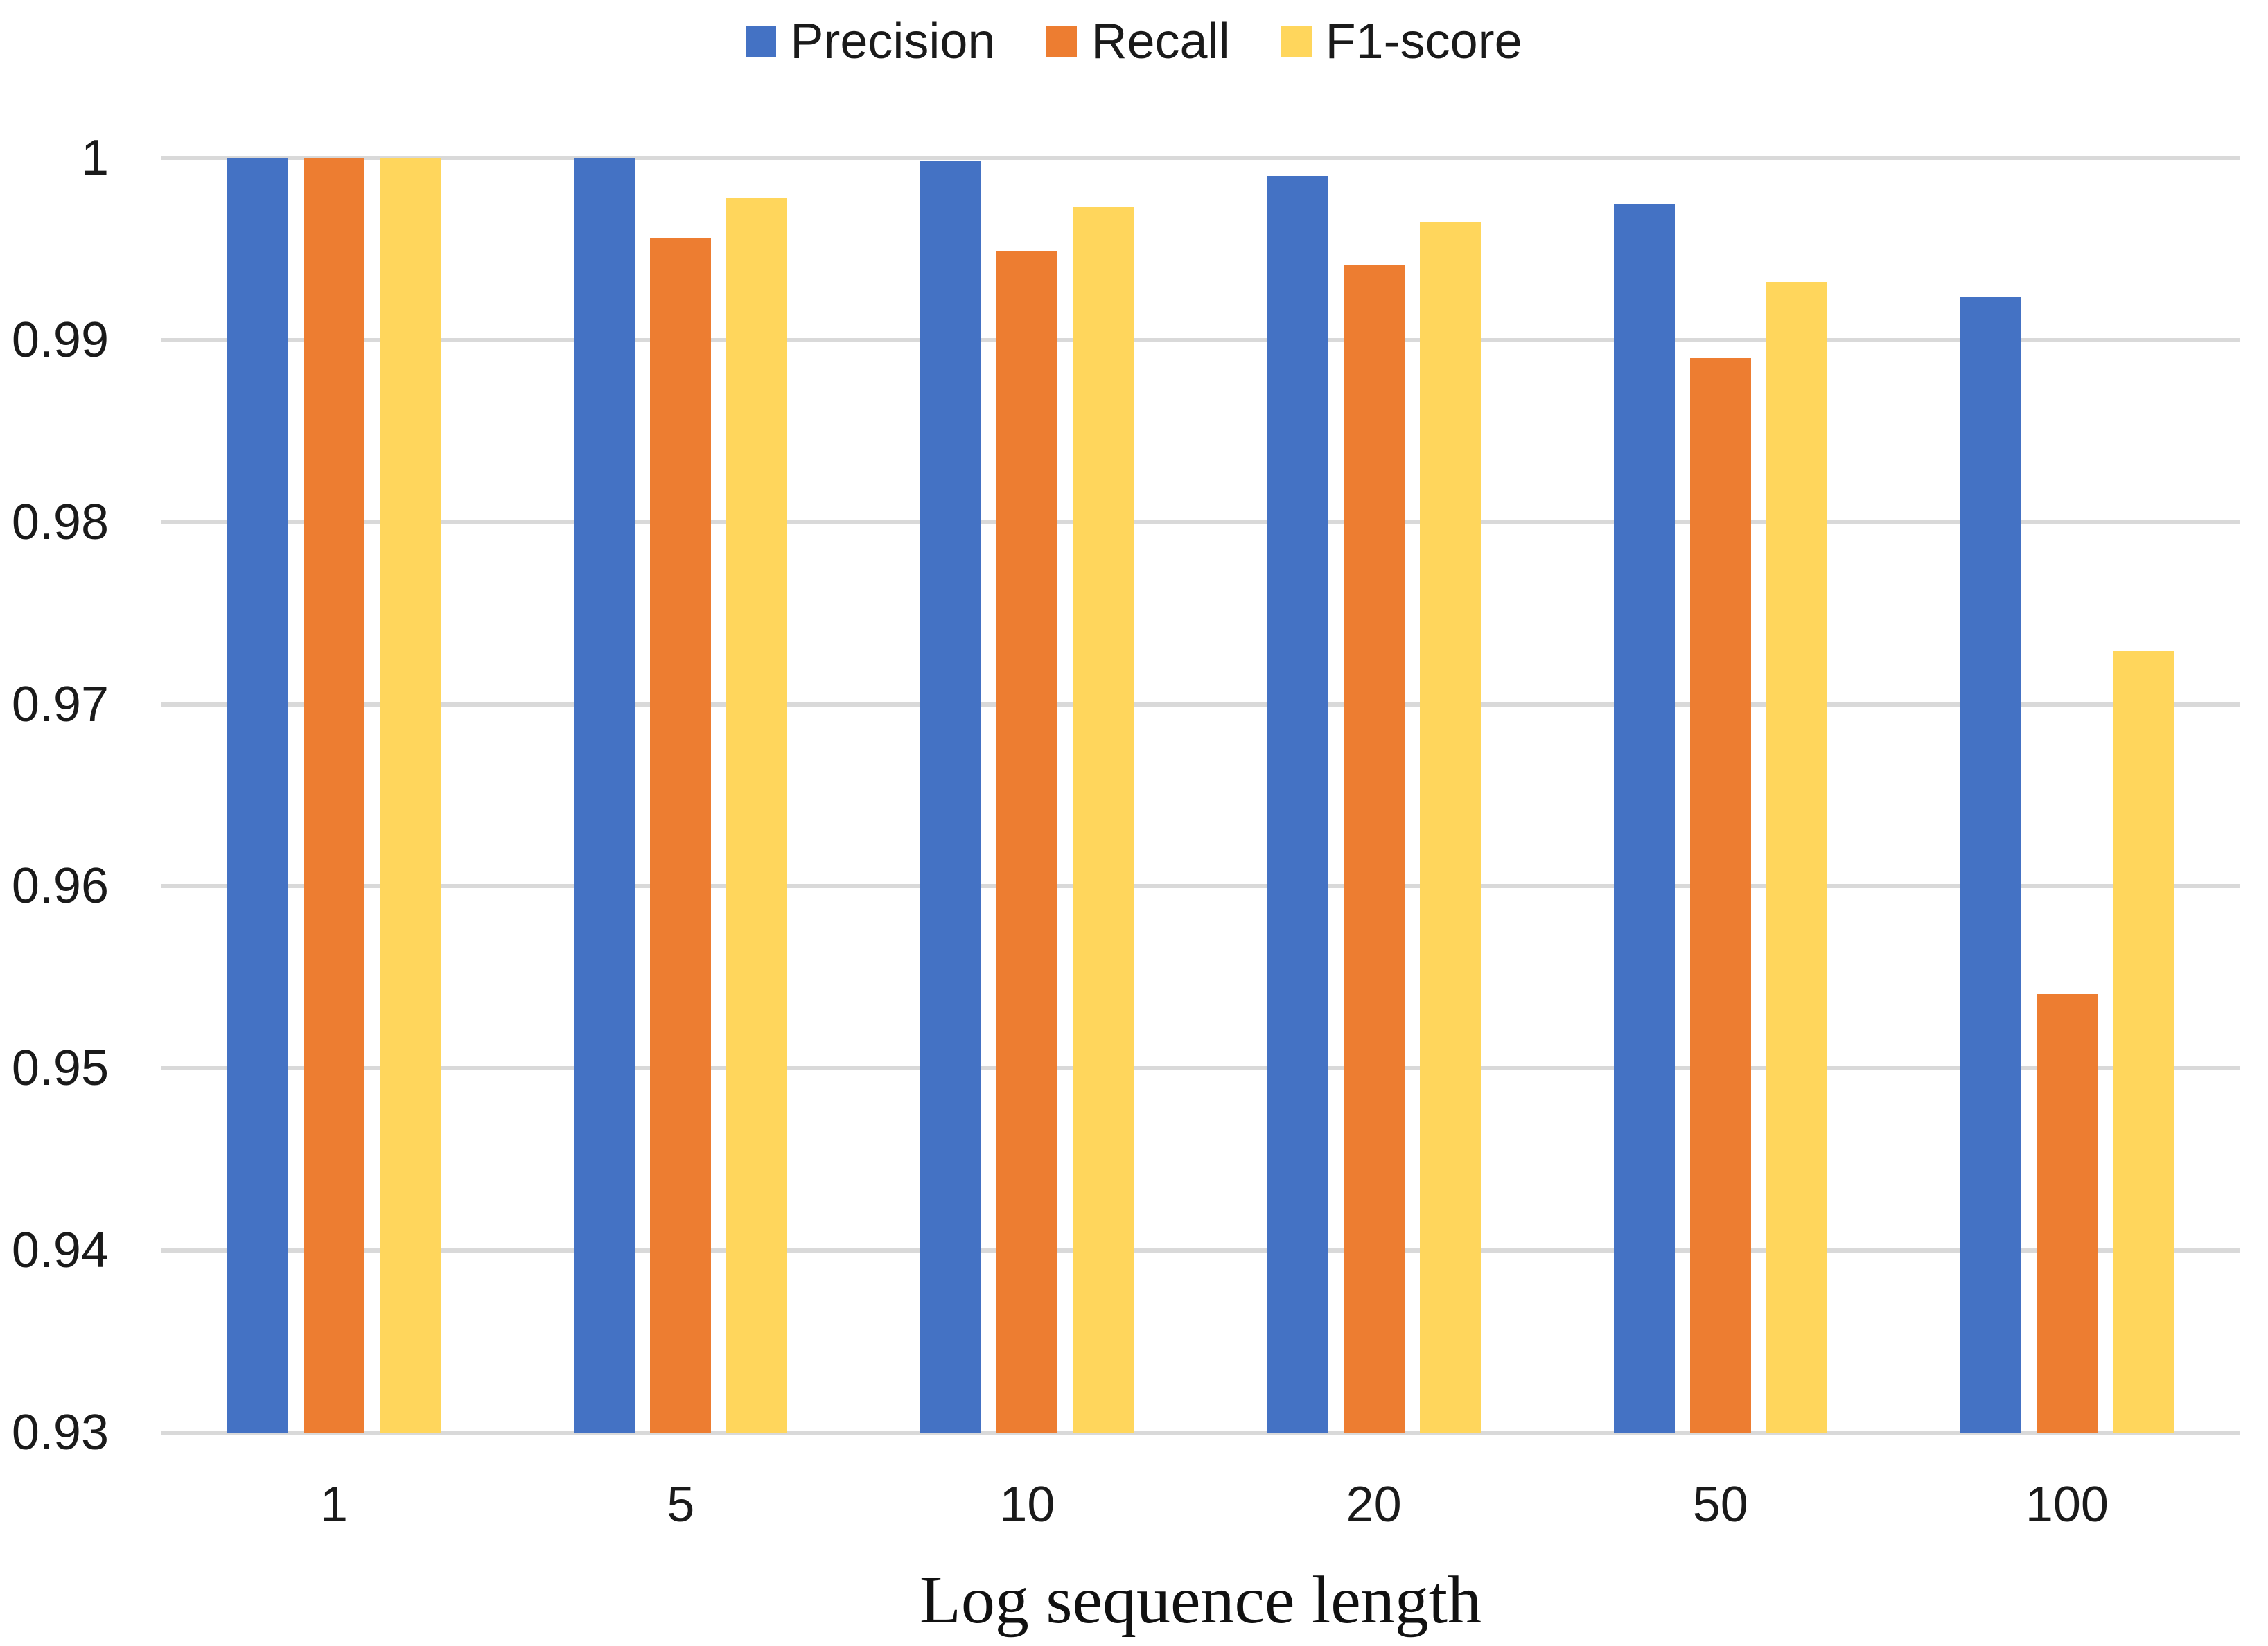  Describe the element at coordinates (1720, 896) in the screenshot. I see `bar-recall-x50` at that location.